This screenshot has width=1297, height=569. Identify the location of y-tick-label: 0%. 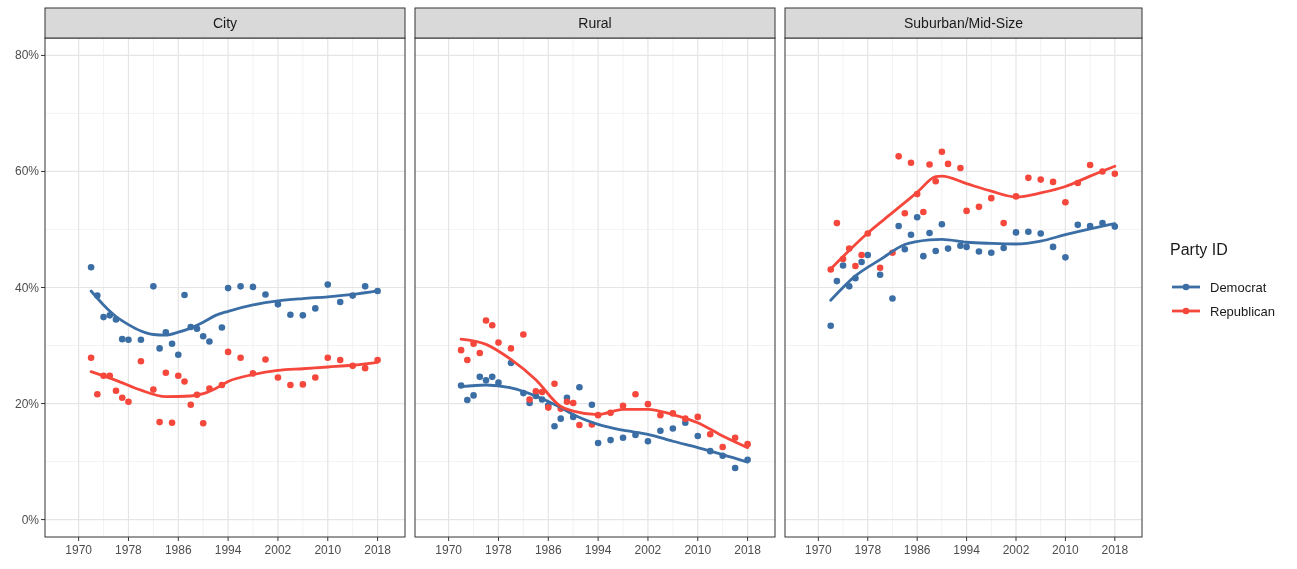
(30, 519).